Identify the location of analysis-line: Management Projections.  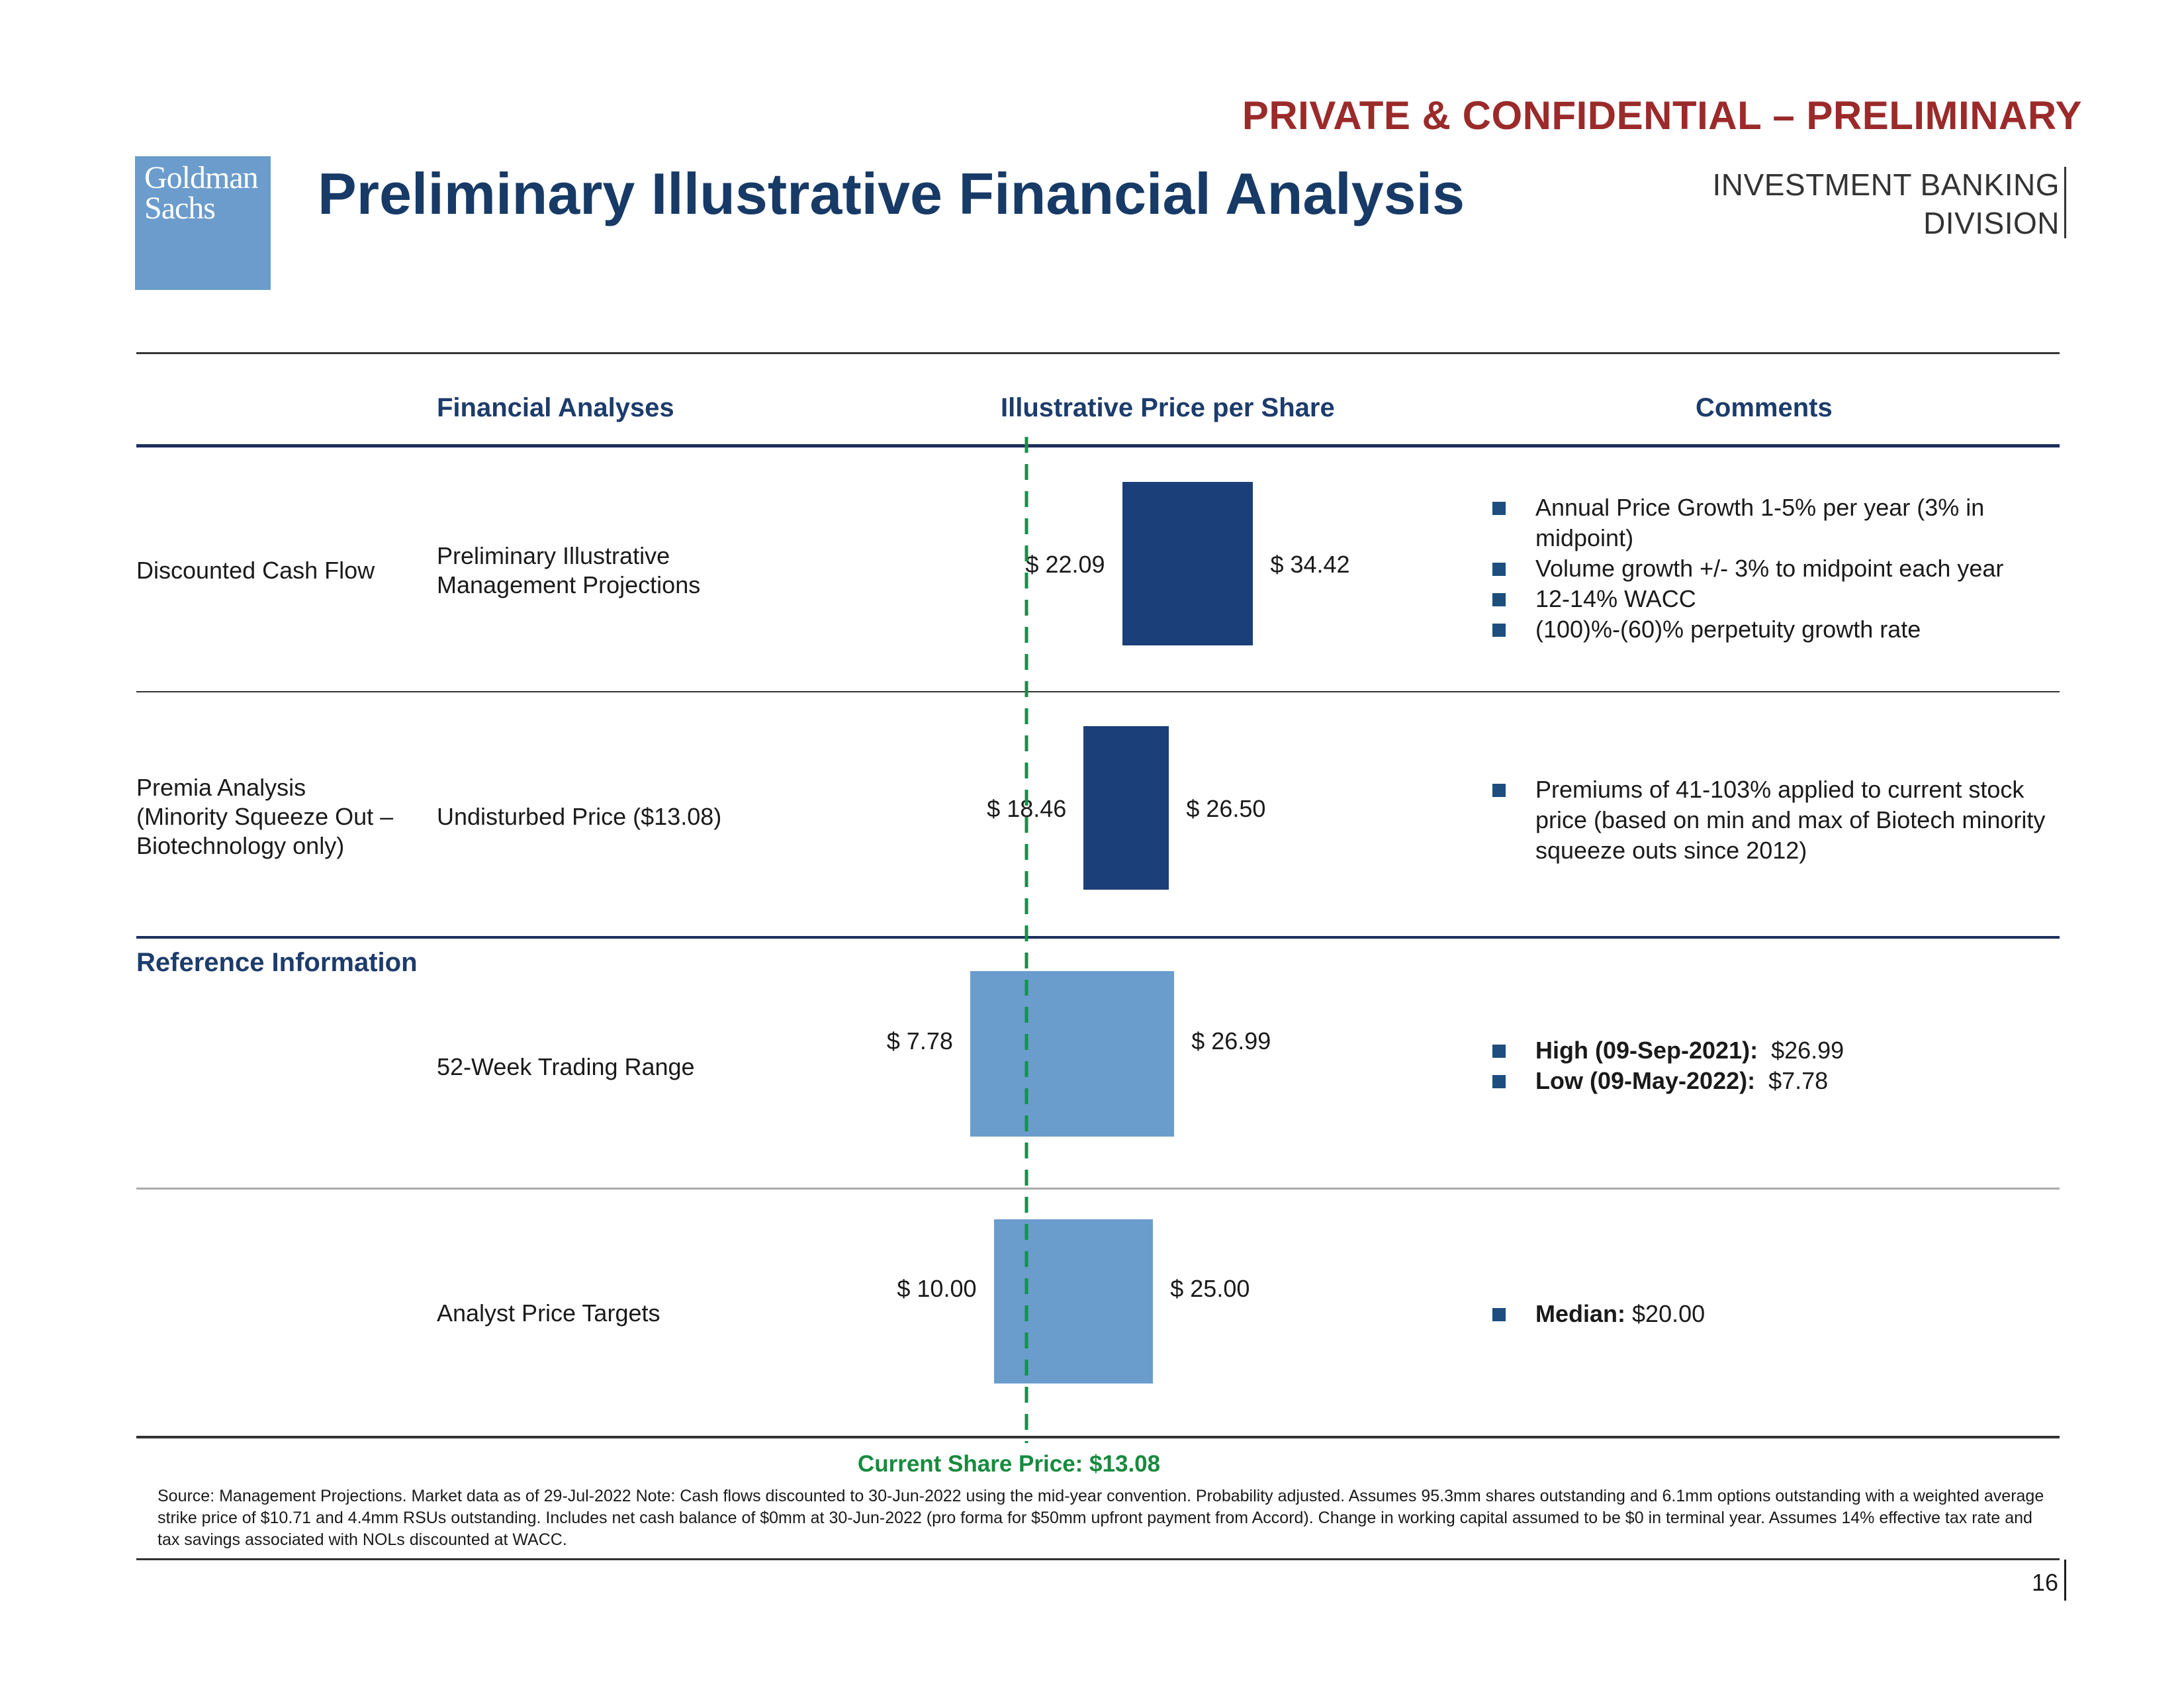
(569, 584).